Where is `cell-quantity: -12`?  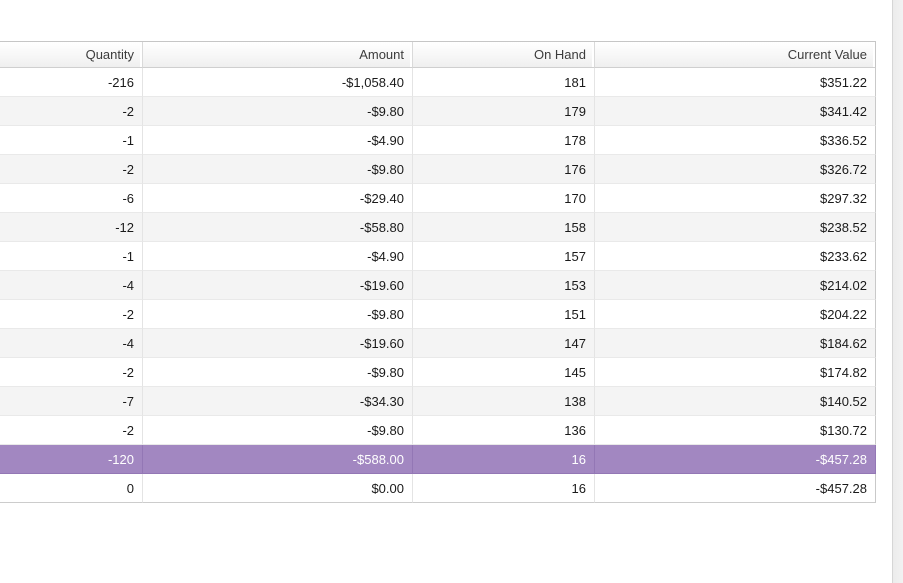
cell-quantity: -12 is located at coordinates (71, 227).